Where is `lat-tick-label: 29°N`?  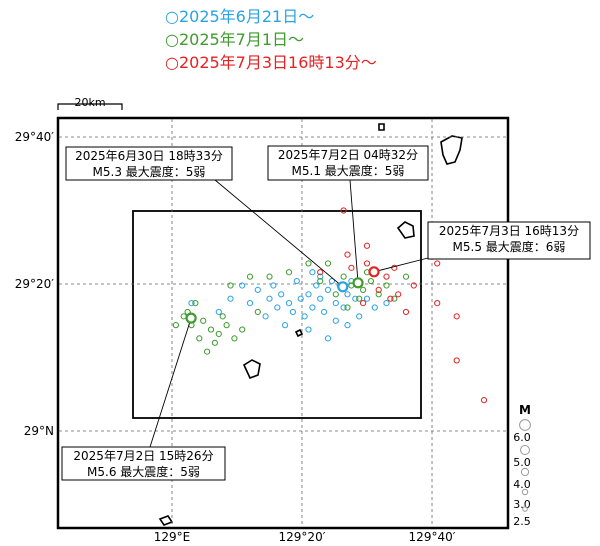
lat-tick-label: 29°N is located at coordinates (39, 431).